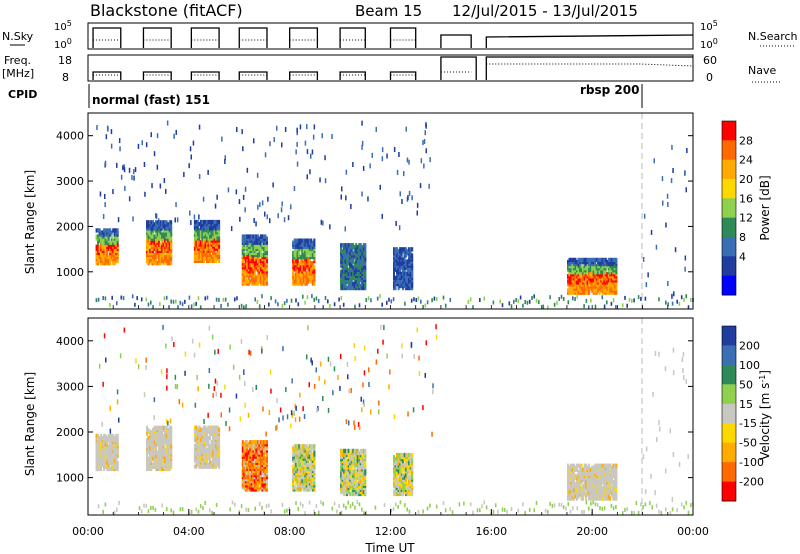 The width and height of the screenshot is (800, 554). Describe the element at coordinates (388, 11) in the screenshot. I see `beam-label: Beam 15` at that location.